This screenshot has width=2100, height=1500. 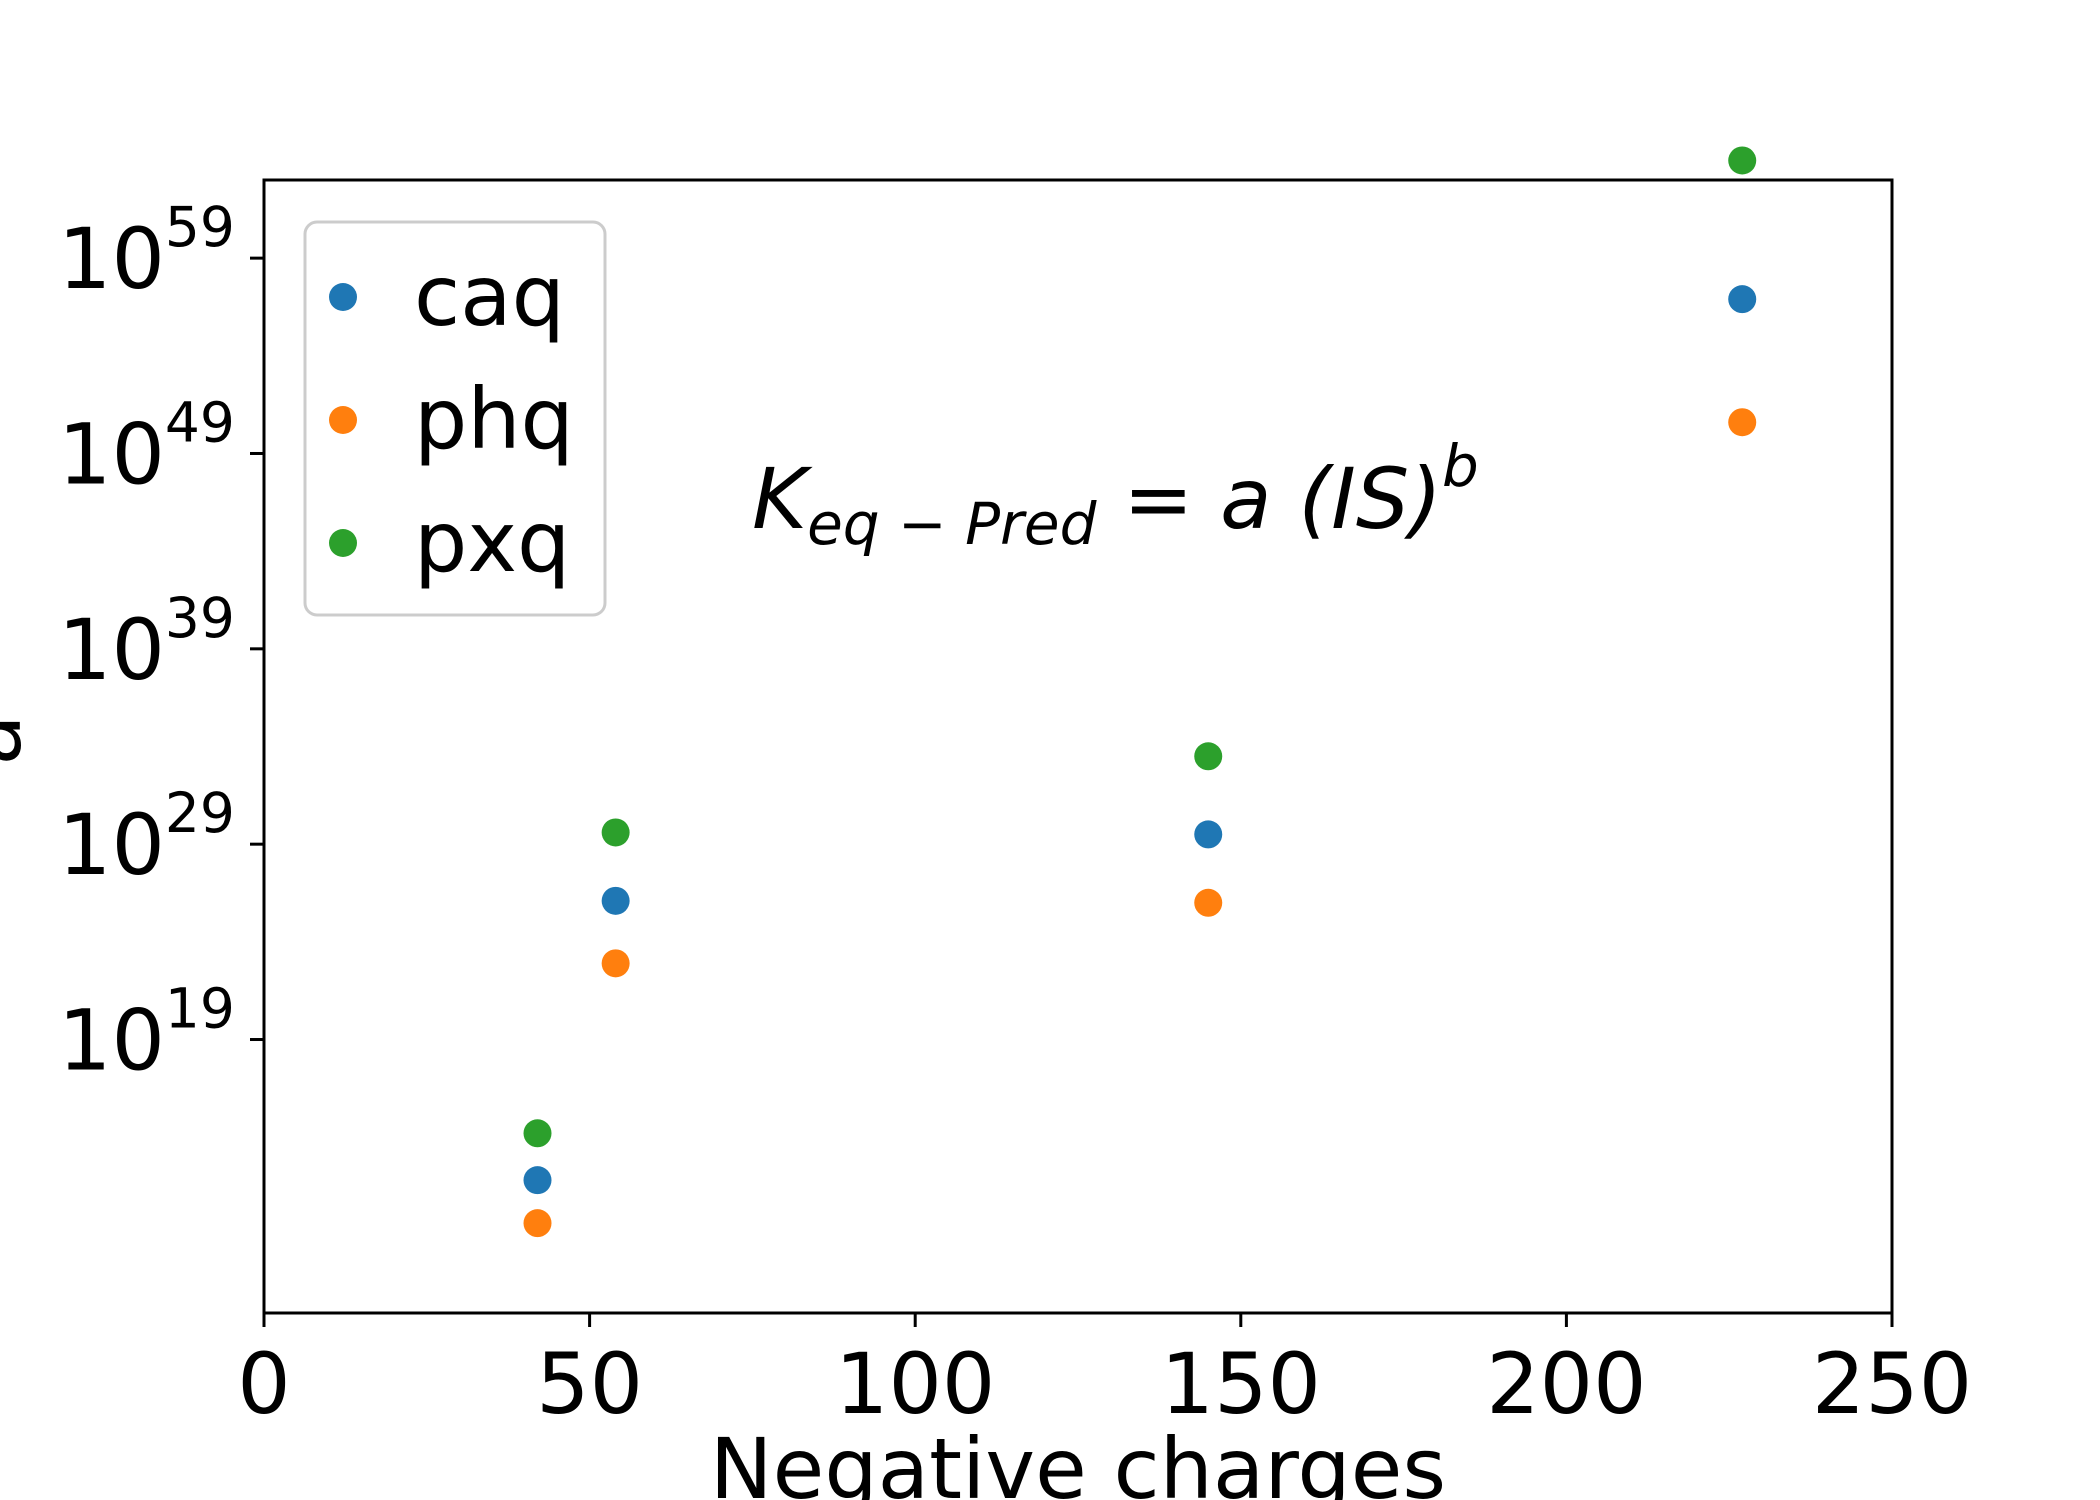 I want to click on equation-k: K, so click(x=782, y=499).